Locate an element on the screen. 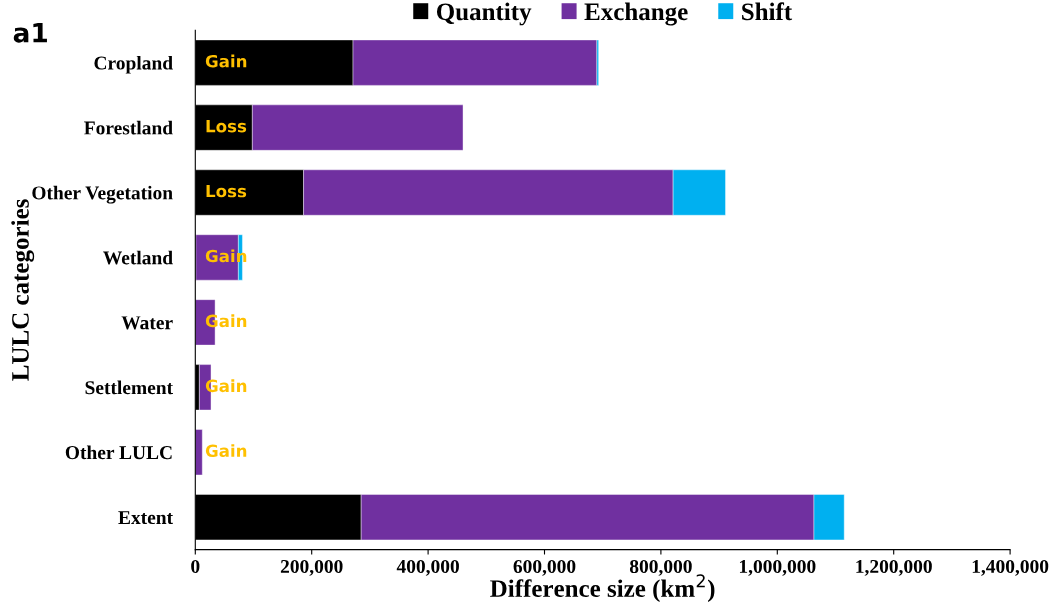 The width and height of the screenshot is (1050, 604). x-tick-label: 600,000 is located at coordinates (544, 567).